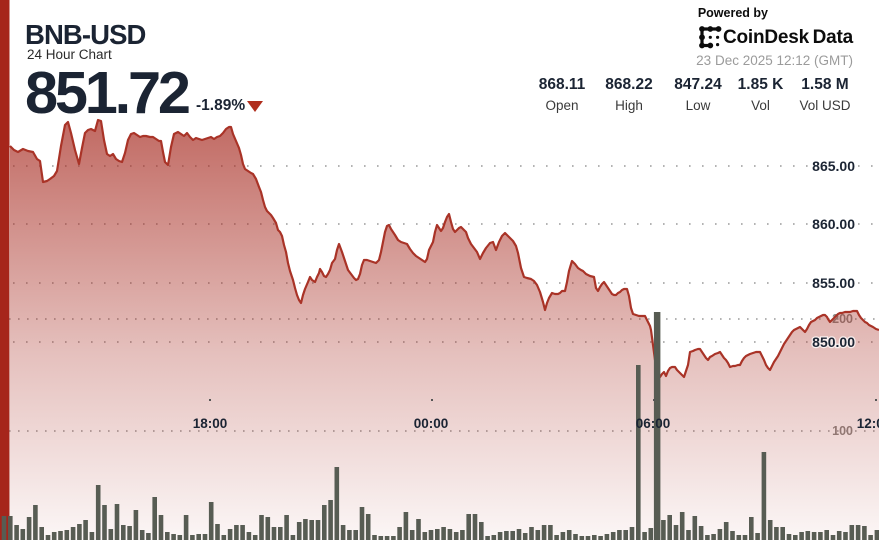 This screenshot has height=540, width=879. What do you see at coordinates (653, 423) in the screenshot?
I see `svg-text: 06:00` at bounding box center [653, 423].